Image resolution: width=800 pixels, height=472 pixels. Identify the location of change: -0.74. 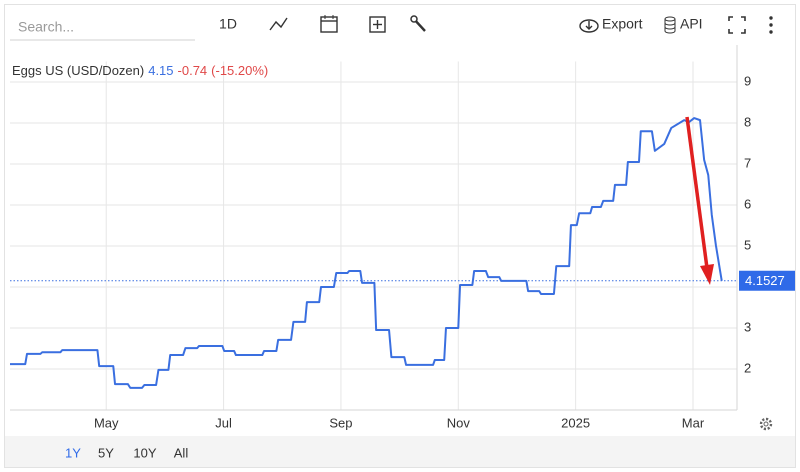
(193, 70).